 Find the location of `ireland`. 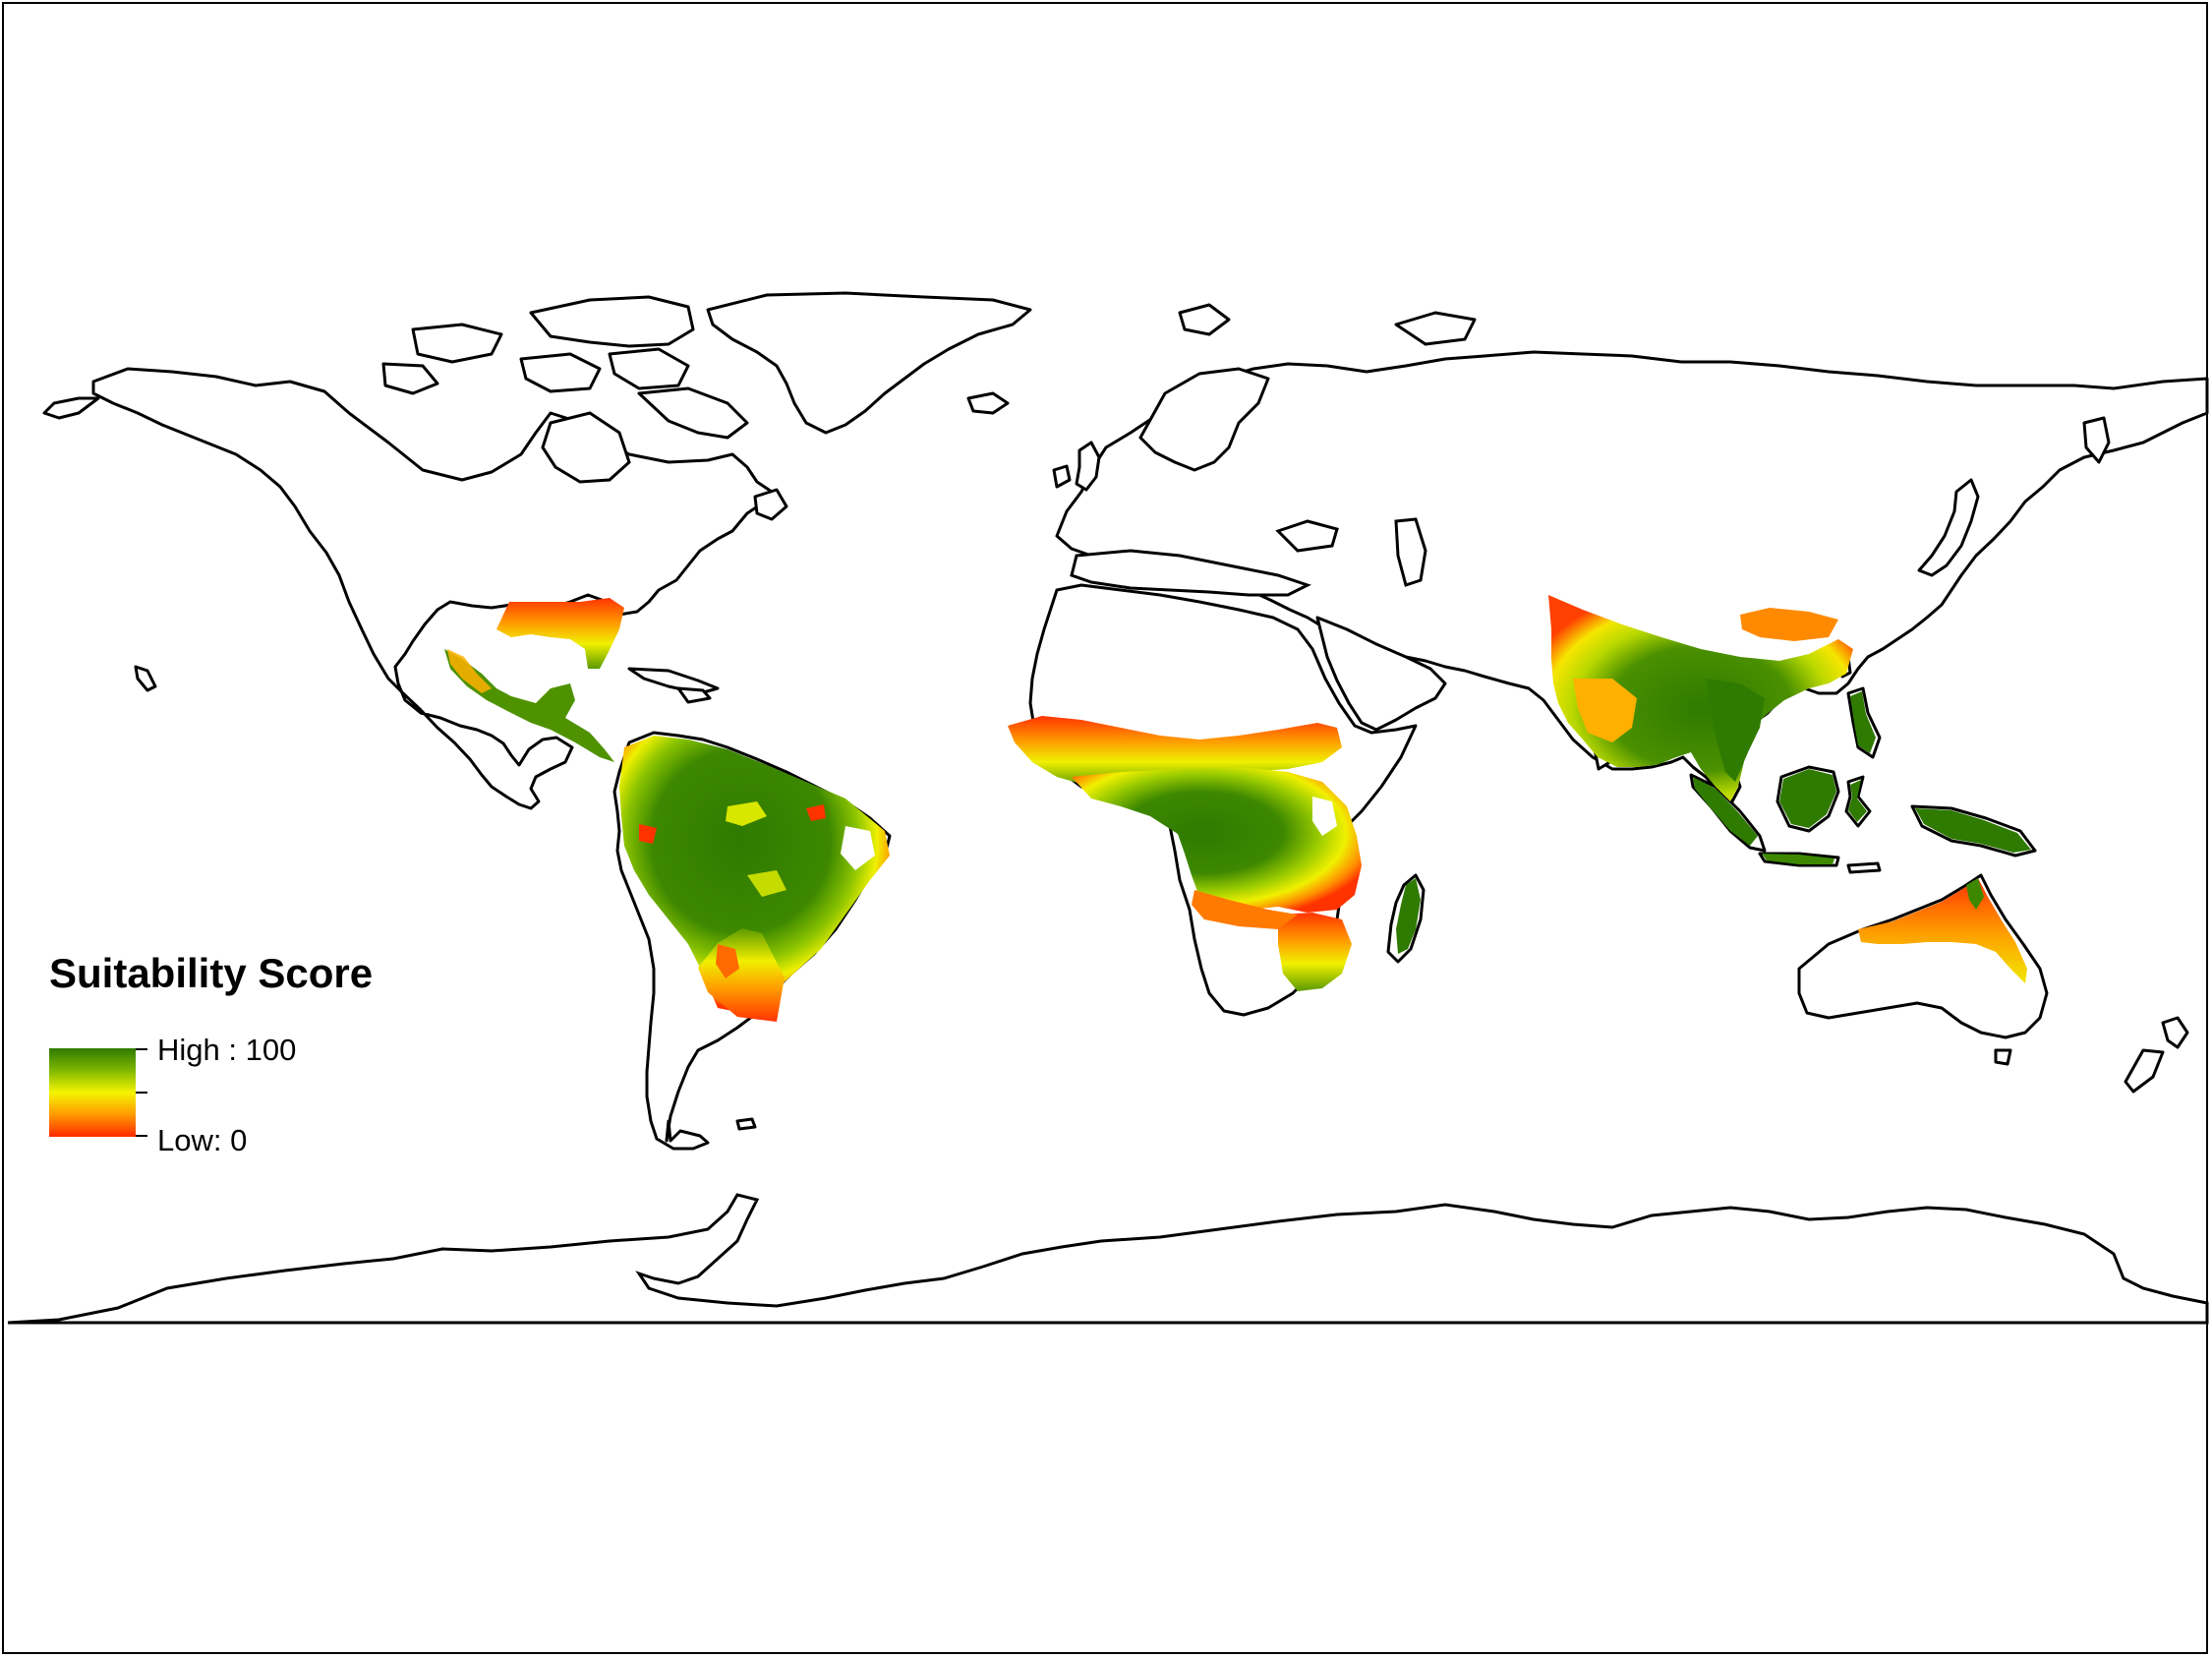

ireland is located at coordinates (1062, 476).